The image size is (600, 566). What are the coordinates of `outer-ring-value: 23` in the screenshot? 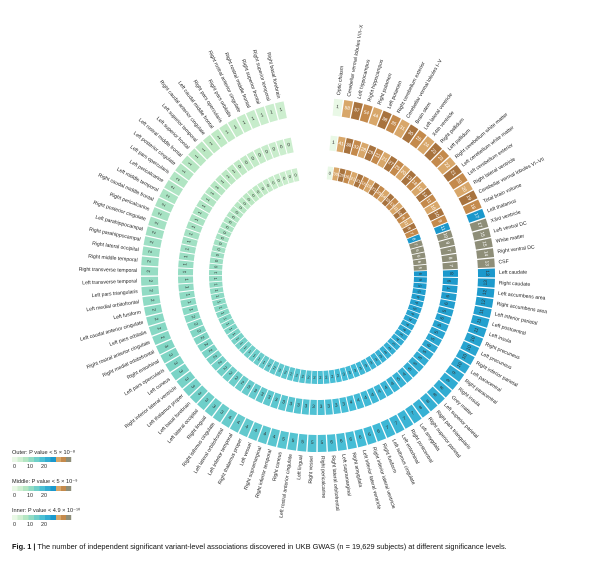 It's located at (440, 158).